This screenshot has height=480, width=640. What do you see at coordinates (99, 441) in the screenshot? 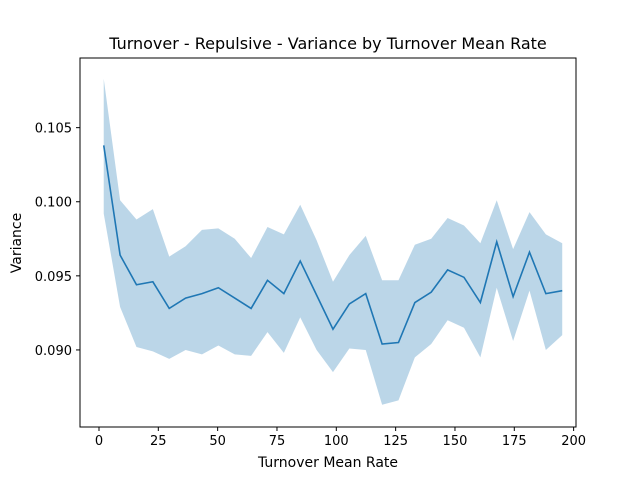
I see `x-tick-label: 0` at bounding box center [99, 441].